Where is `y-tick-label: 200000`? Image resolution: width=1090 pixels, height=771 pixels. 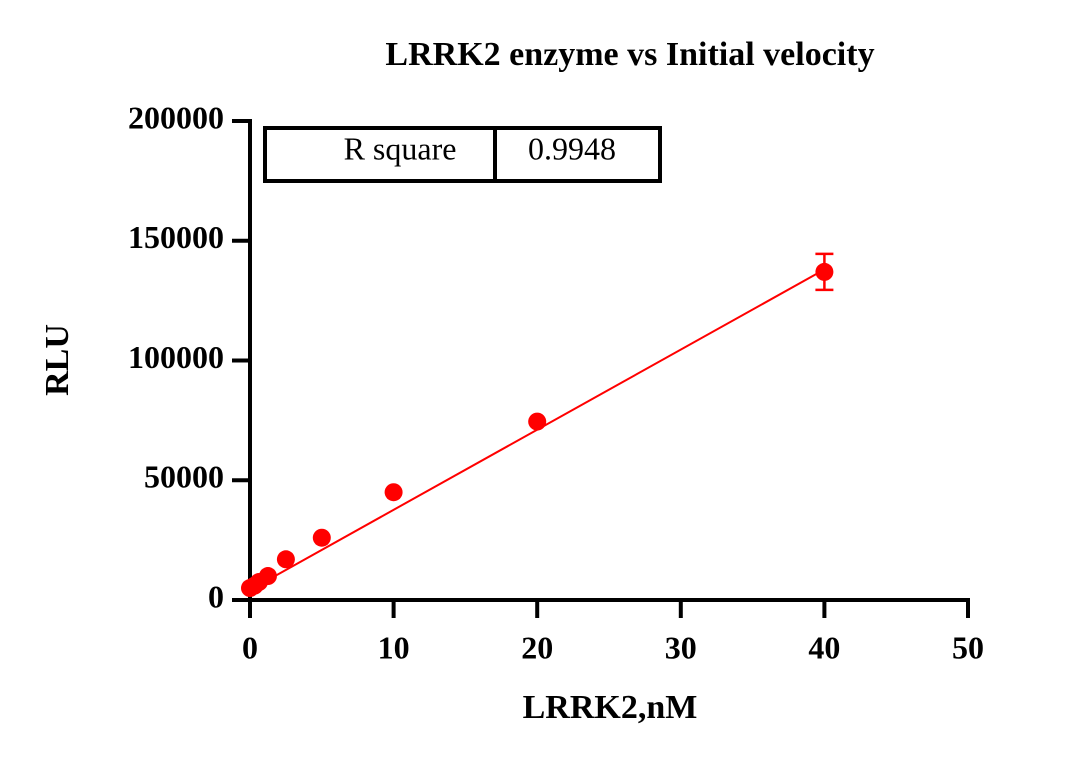 y-tick-label: 200000 is located at coordinates (176, 117).